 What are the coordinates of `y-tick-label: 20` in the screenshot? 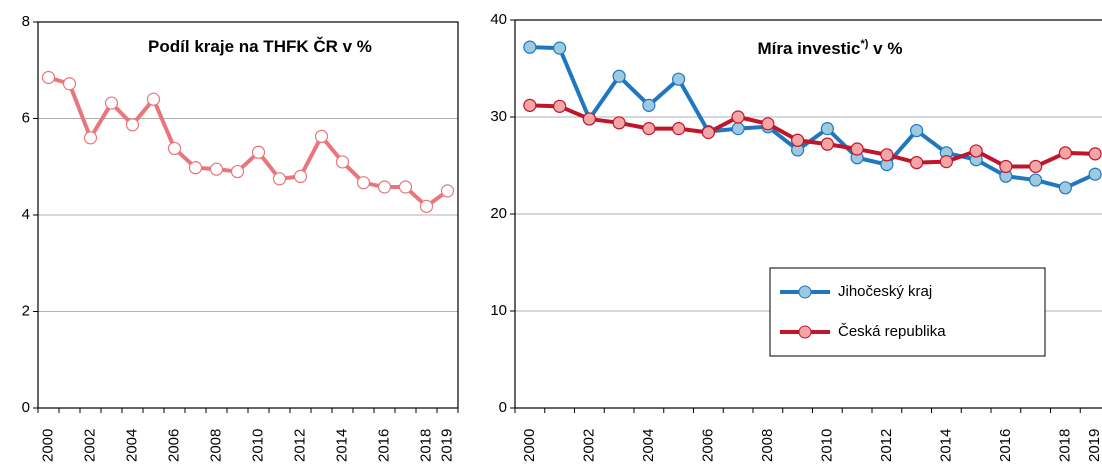 It's located at (498, 213).